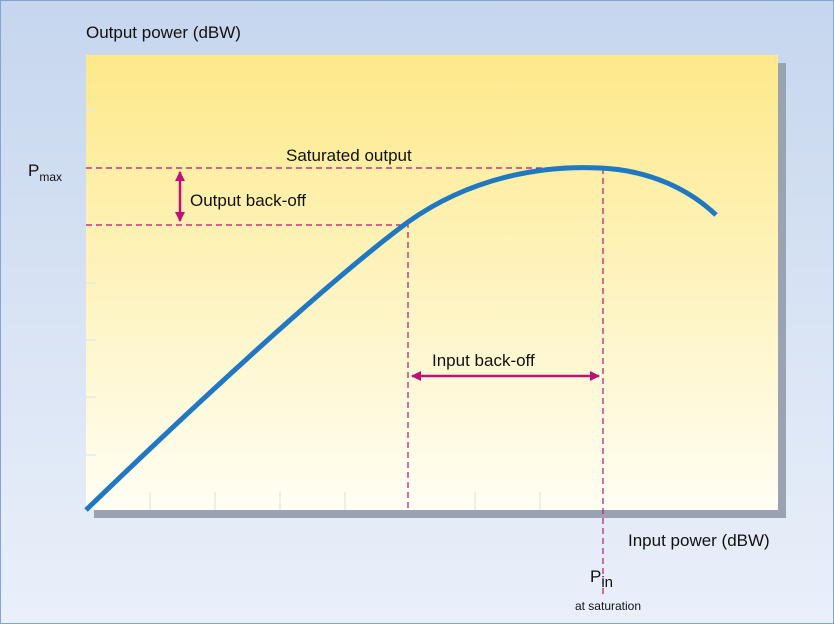 The image size is (834, 629). What do you see at coordinates (349, 155) in the screenshot?
I see `saturated-output: Saturated output` at bounding box center [349, 155].